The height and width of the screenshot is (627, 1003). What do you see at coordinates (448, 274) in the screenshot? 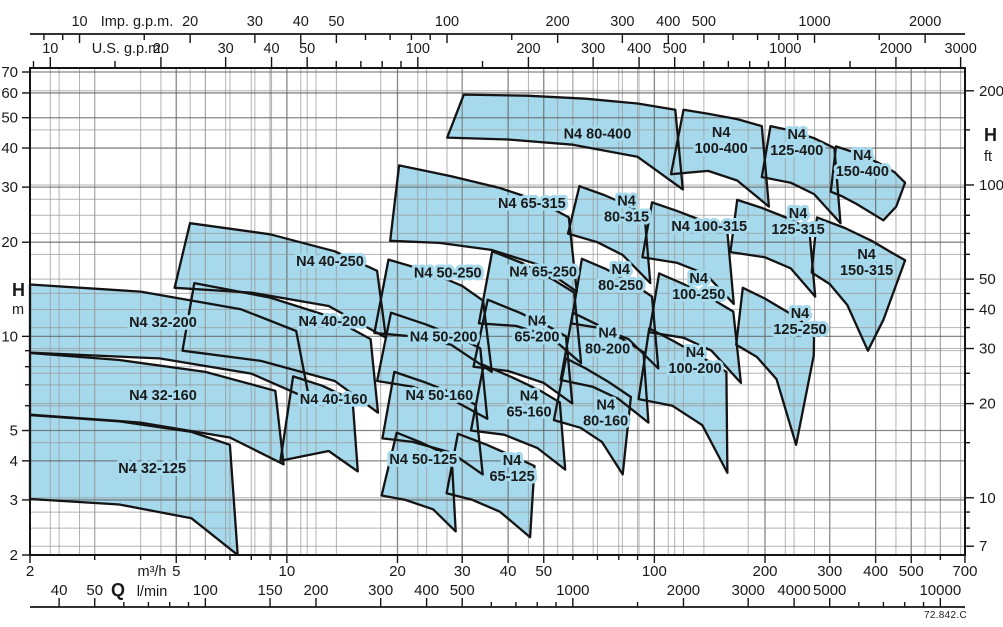
I see `region-n4-50-250-label: N4 50-250` at bounding box center [448, 274].